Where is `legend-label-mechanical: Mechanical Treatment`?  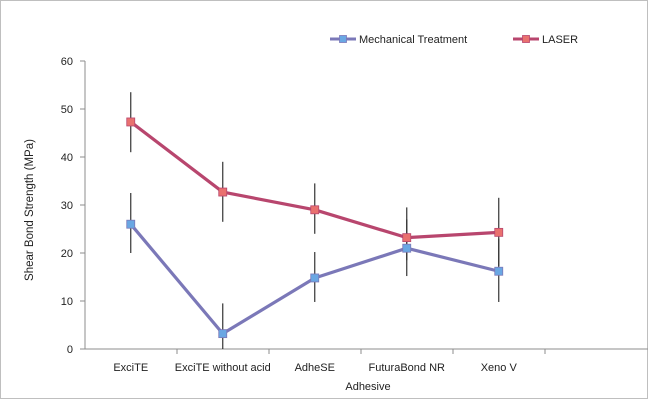 legend-label-mechanical: Mechanical Treatment is located at coordinates (413, 40).